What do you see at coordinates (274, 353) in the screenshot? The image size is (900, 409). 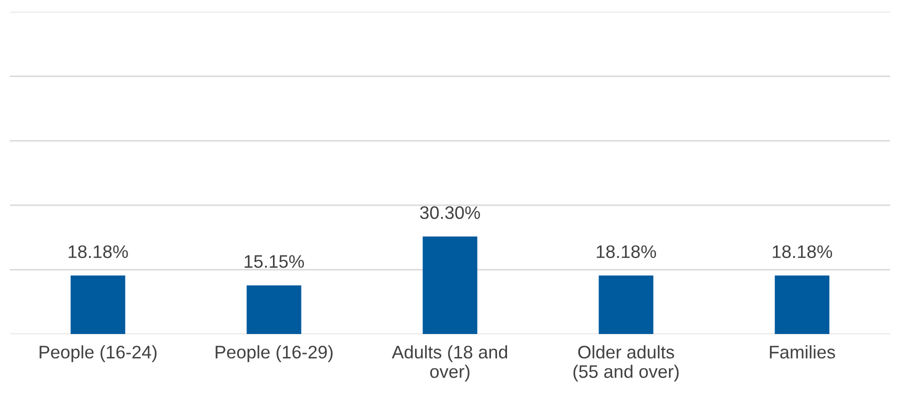 I see `x-tick-label: People (16-29)` at bounding box center [274, 353].